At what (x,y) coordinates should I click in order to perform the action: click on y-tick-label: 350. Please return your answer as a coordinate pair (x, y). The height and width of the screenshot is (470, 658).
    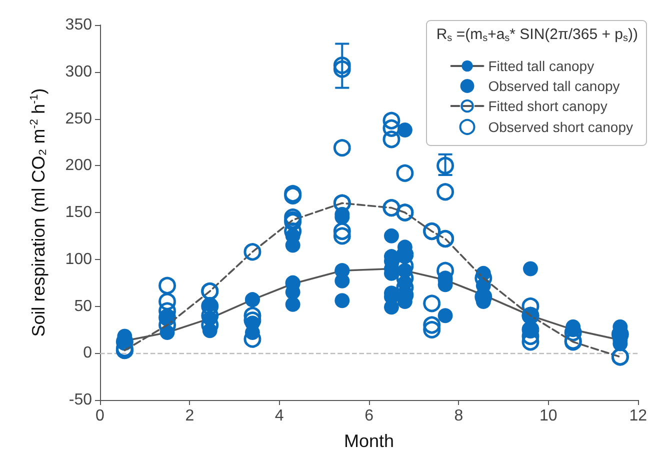
    Looking at the image, I should click on (78, 25).